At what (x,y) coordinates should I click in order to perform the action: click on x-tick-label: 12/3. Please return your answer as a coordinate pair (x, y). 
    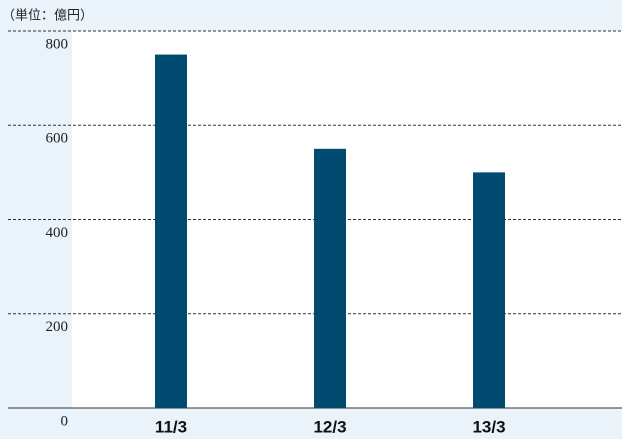
    Looking at the image, I should click on (329, 426).